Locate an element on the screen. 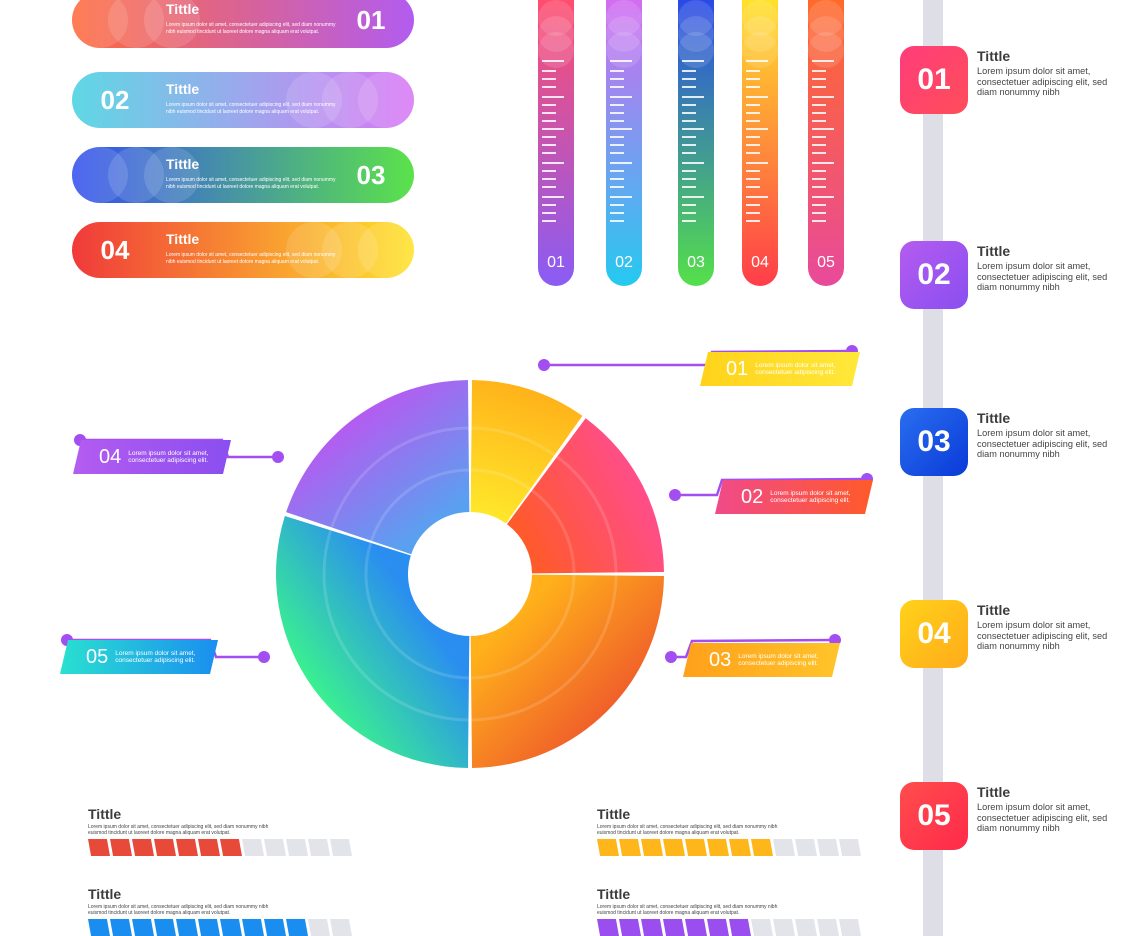  callout-number: 03 is located at coordinates (720, 659).